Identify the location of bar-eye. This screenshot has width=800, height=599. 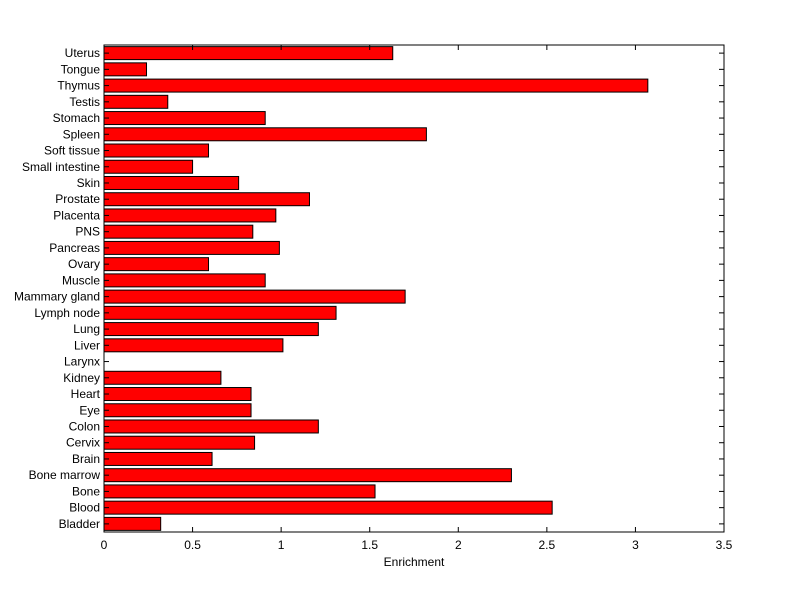
(177, 410).